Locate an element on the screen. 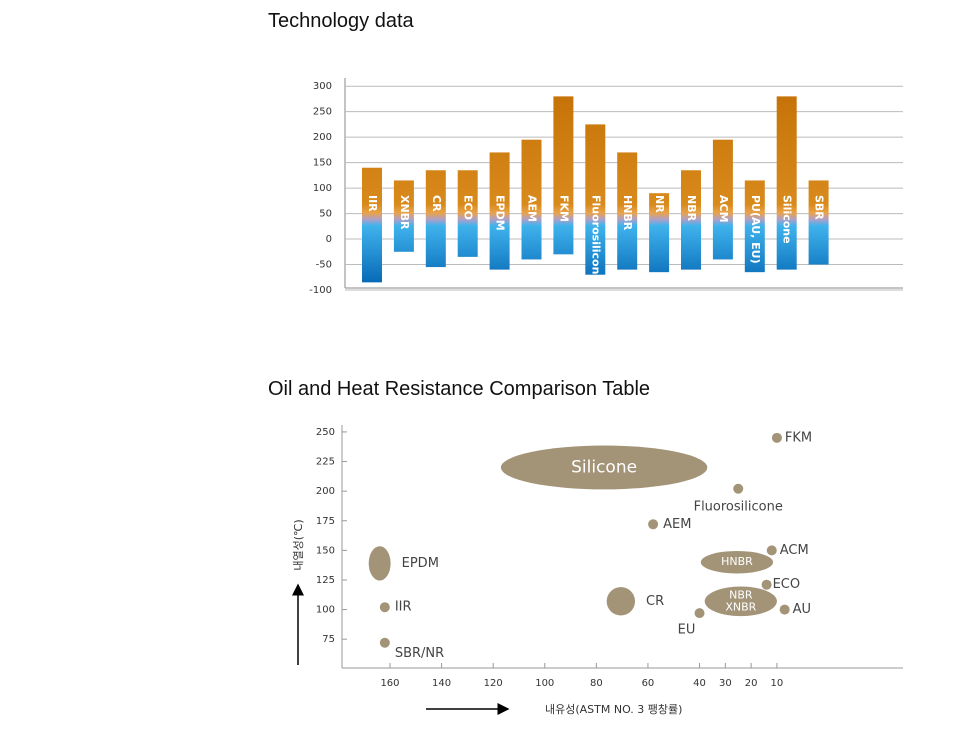 The image size is (954, 737). x-tick-label: 60 is located at coordinates (648, 683).